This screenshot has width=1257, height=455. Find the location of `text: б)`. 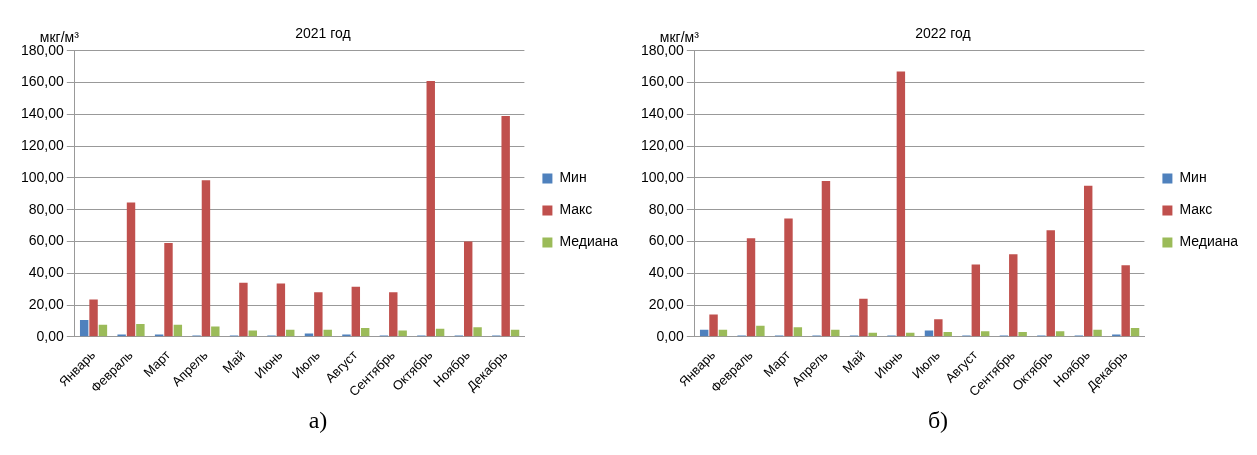

text: б) is located at coordinates (938, 420).